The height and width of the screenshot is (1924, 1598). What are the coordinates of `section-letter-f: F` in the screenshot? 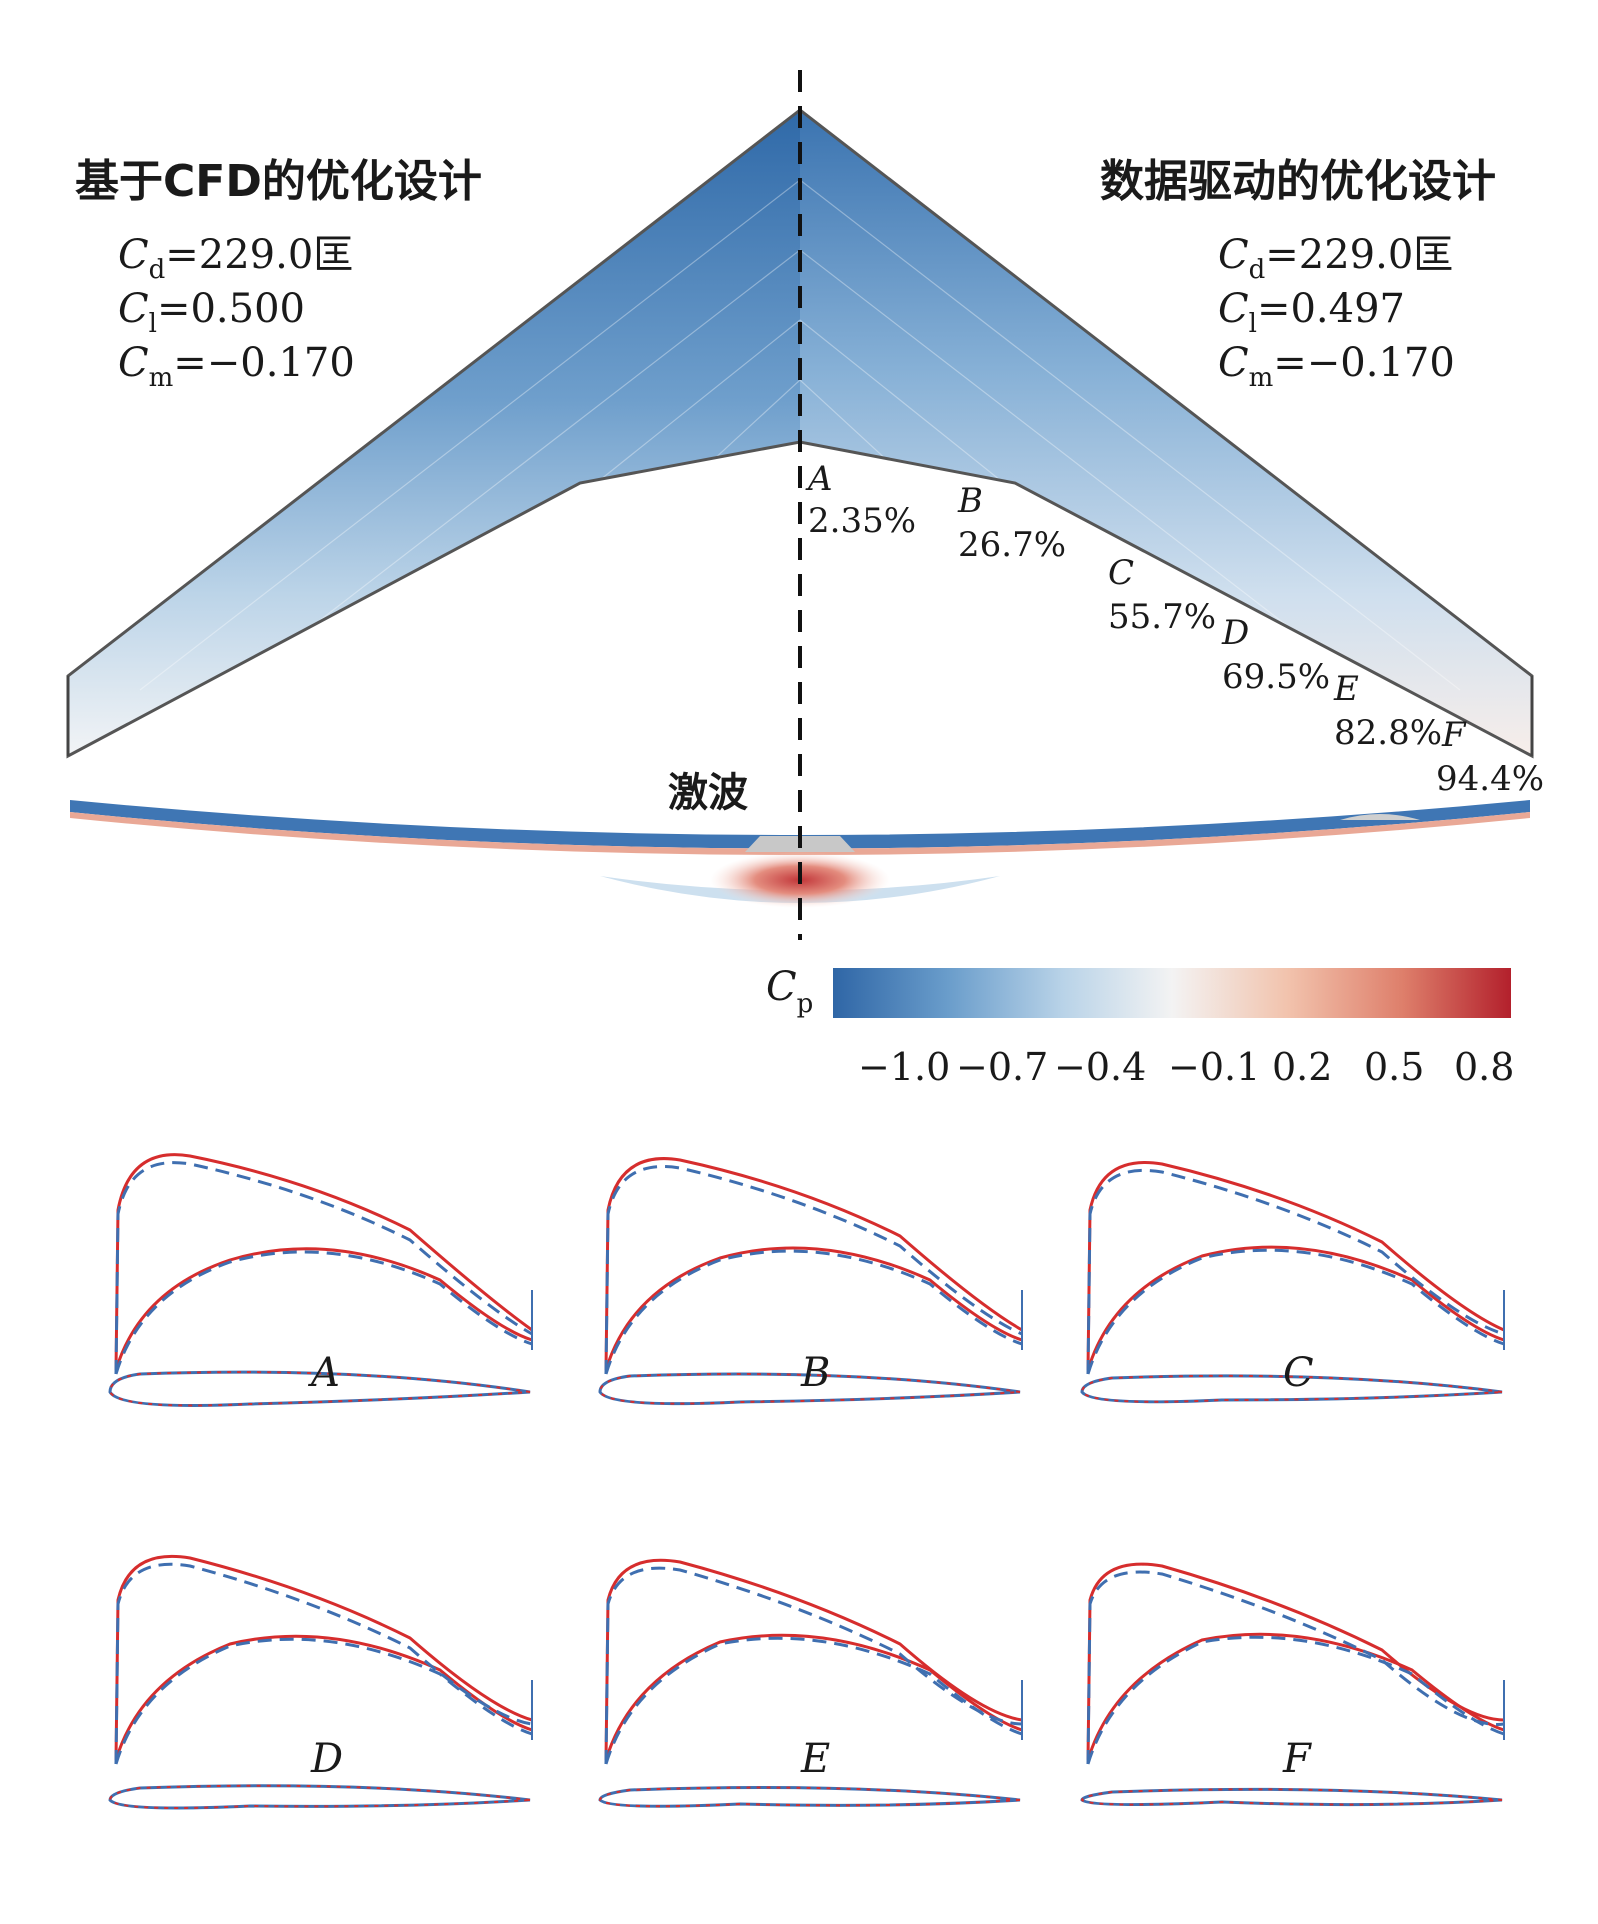 It's located at (1454, 735).